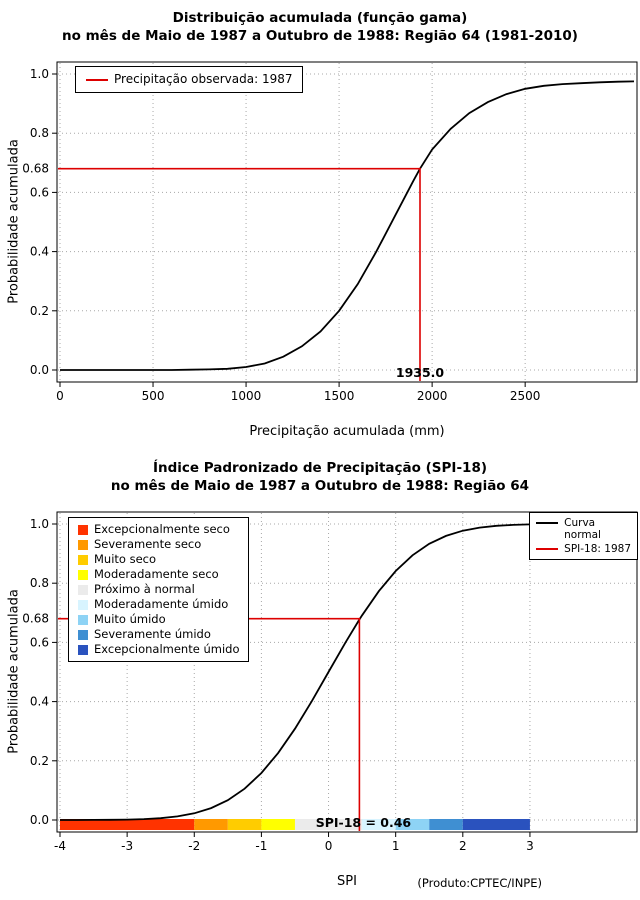 This screenshot has height=900, width=640. What do you see at coordinates (130, 619) in the screenshot?
I see `legend-label: Muito úmido` at bounding box center [130, 619].